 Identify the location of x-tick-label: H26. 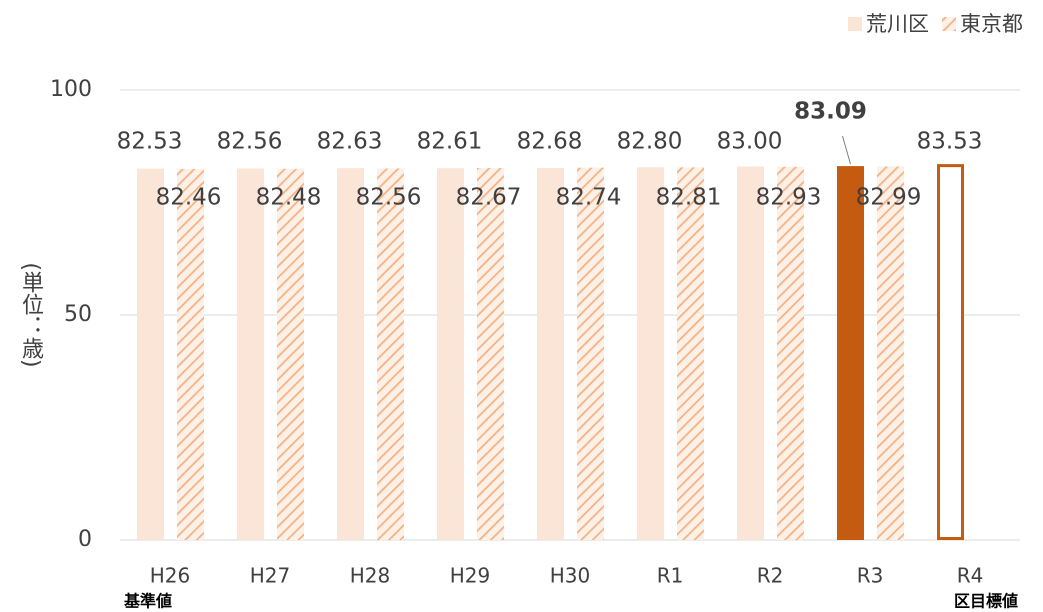
(170, 576).